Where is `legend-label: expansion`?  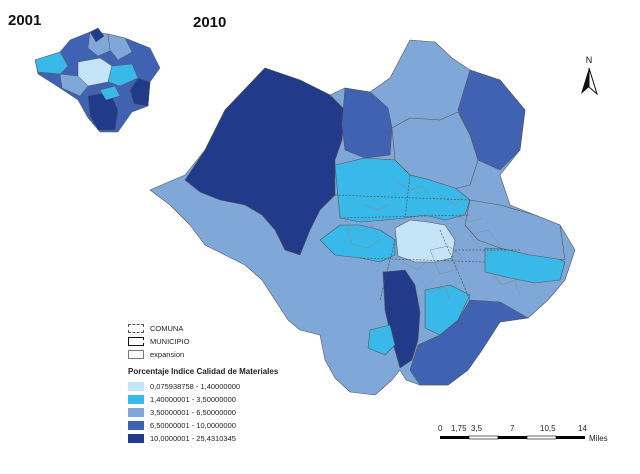
legend-label: expansion is located at coordinates (167, 354).